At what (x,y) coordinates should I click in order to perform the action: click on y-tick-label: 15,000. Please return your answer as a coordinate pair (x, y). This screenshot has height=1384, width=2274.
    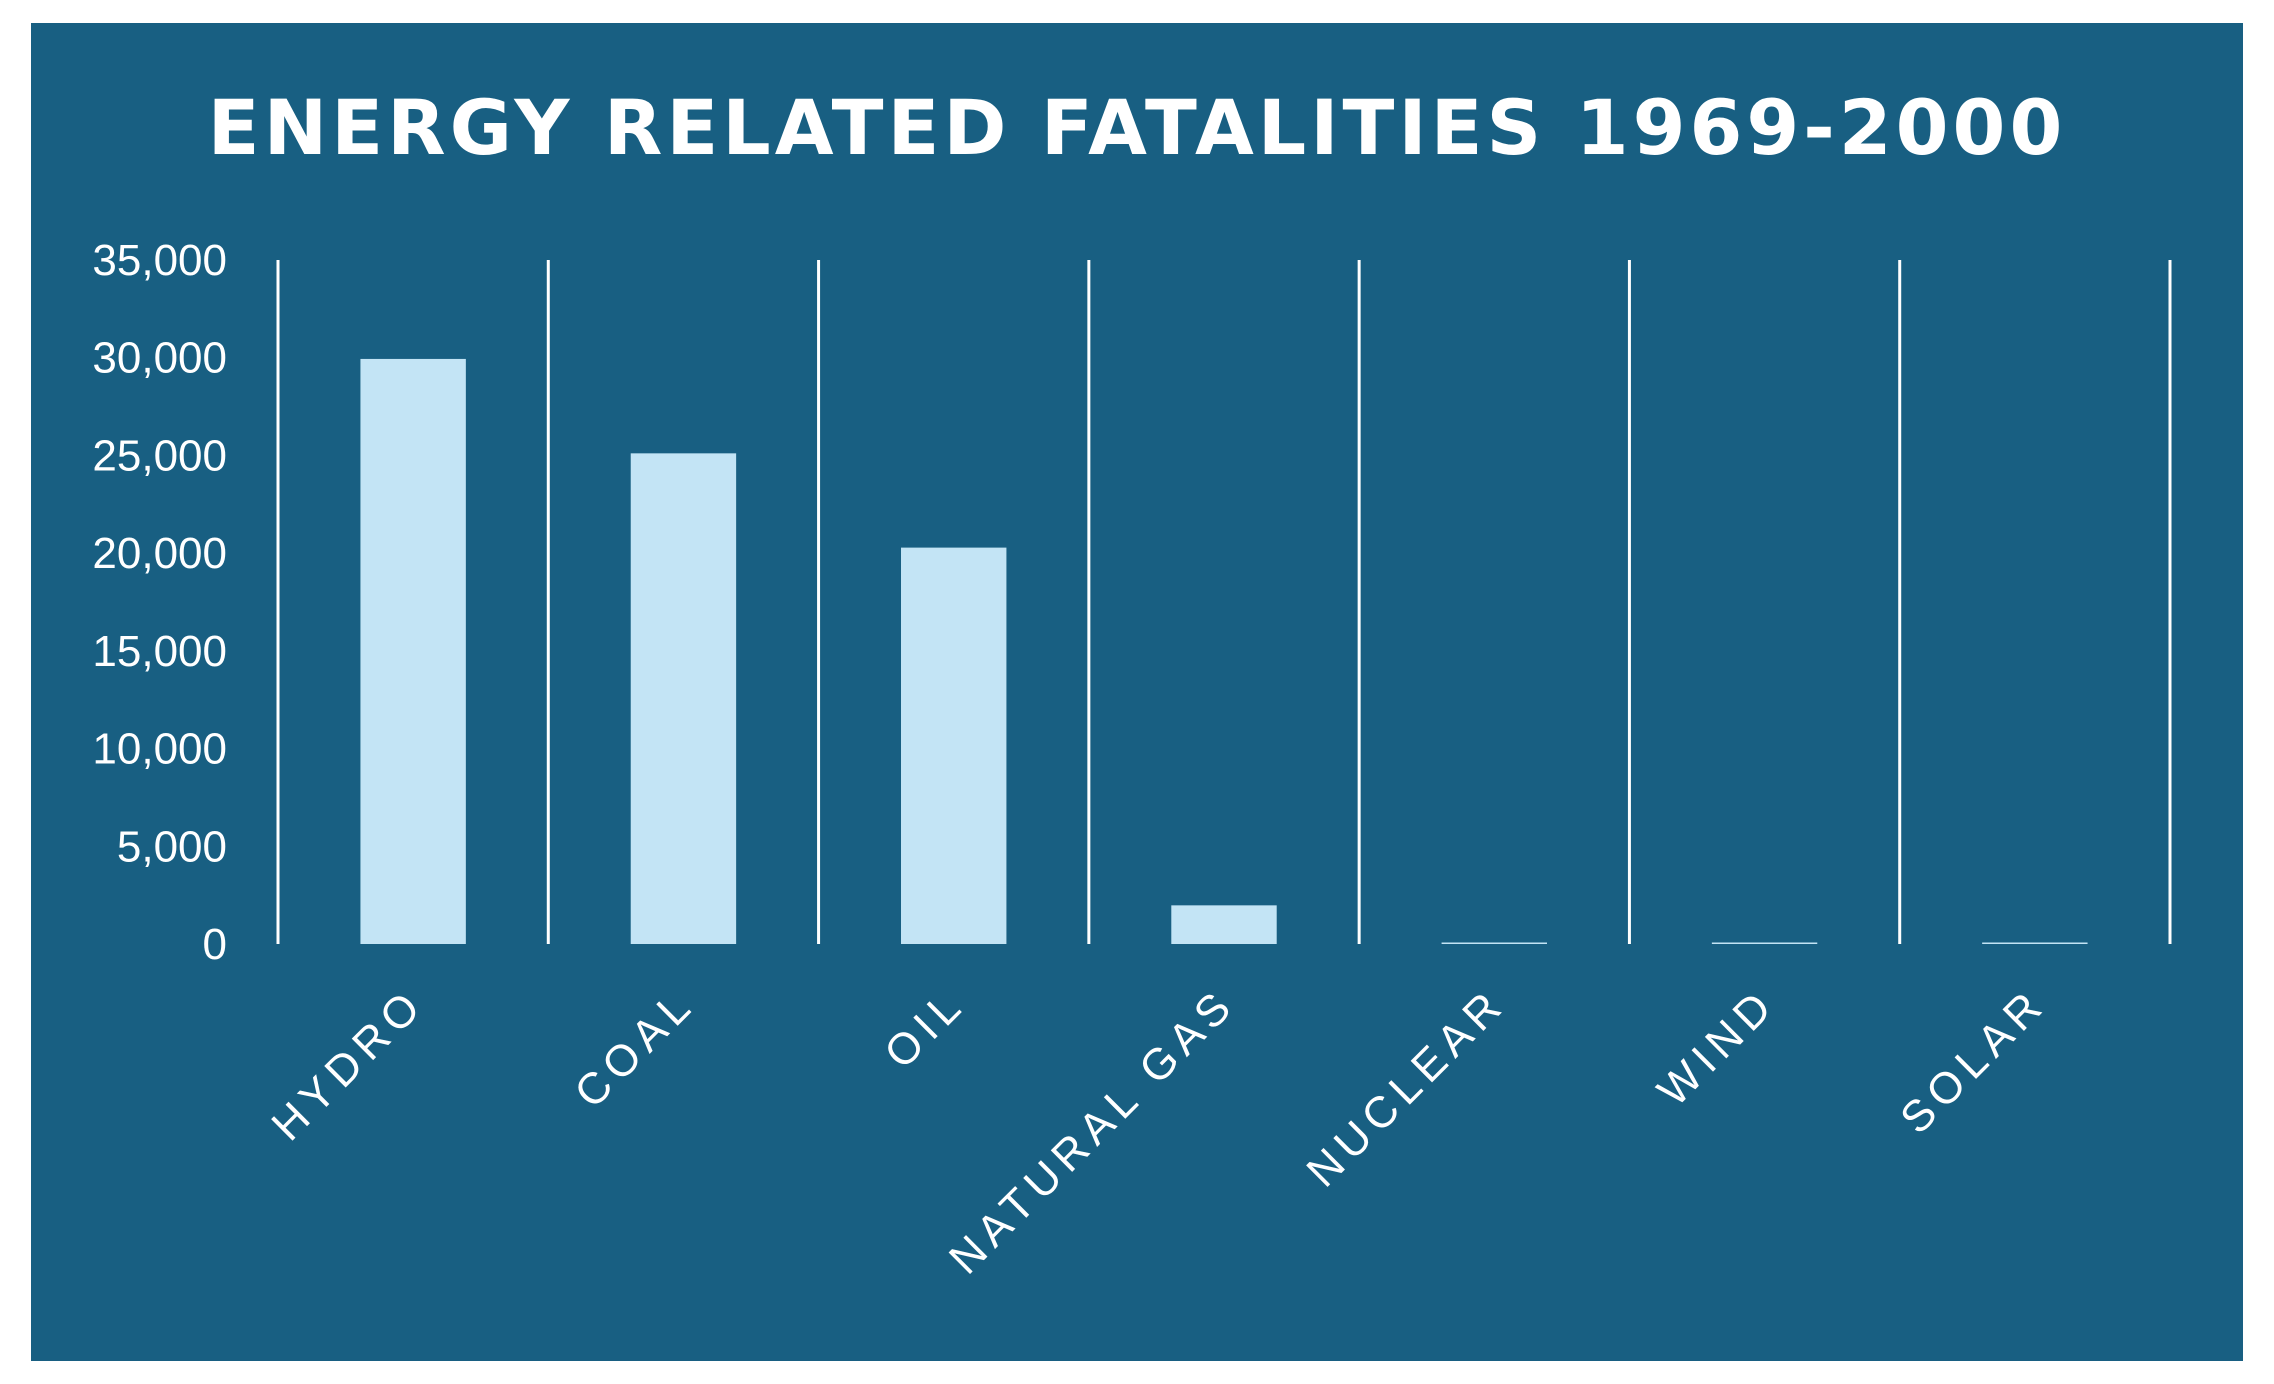
    Looking at the image, I should click on (159, 651).